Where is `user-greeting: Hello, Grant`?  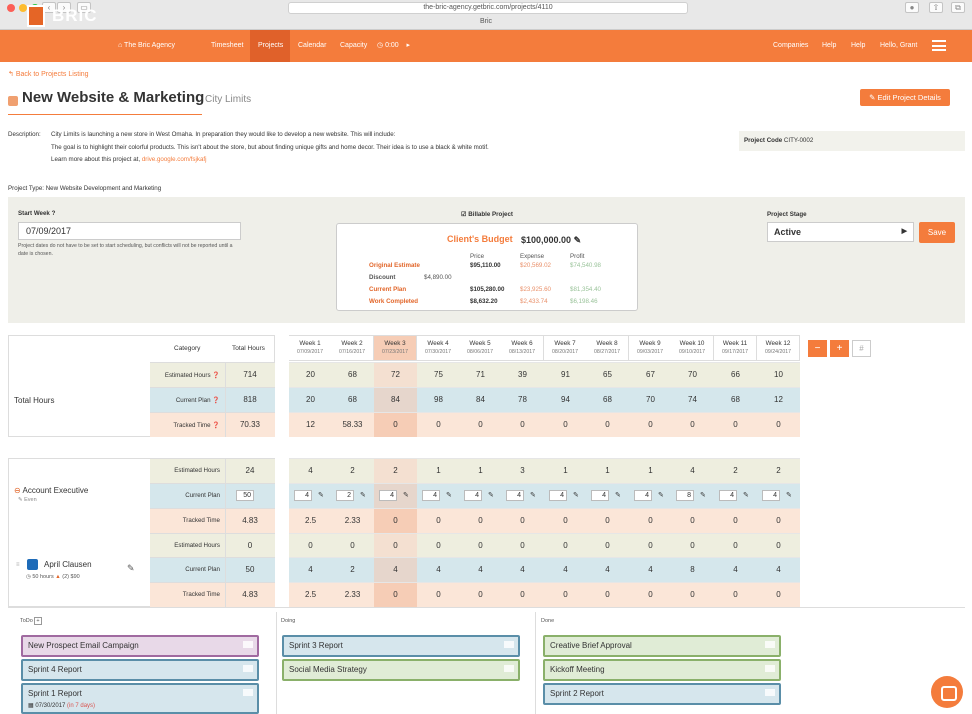 user-greeting: Hello, Grant is located at coordinates (899, 45).